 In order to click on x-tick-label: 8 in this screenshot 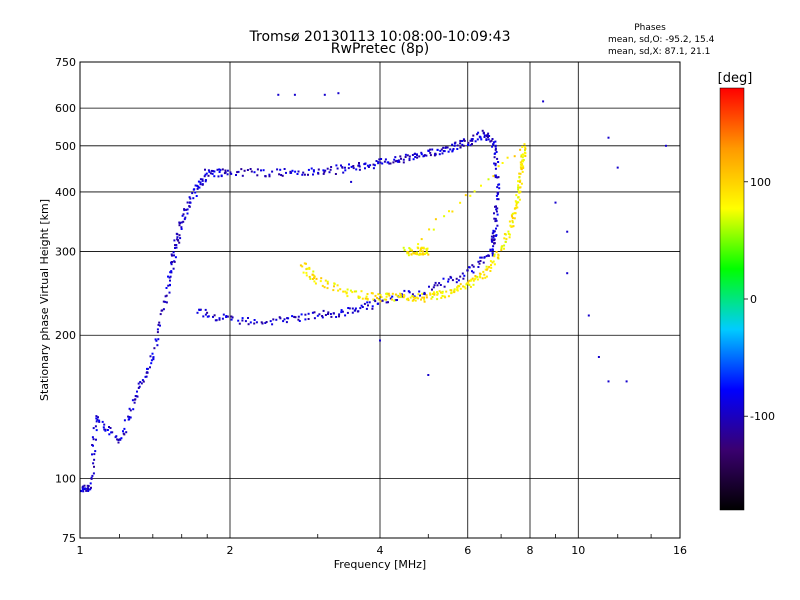, I will do `click(530, 550)`.